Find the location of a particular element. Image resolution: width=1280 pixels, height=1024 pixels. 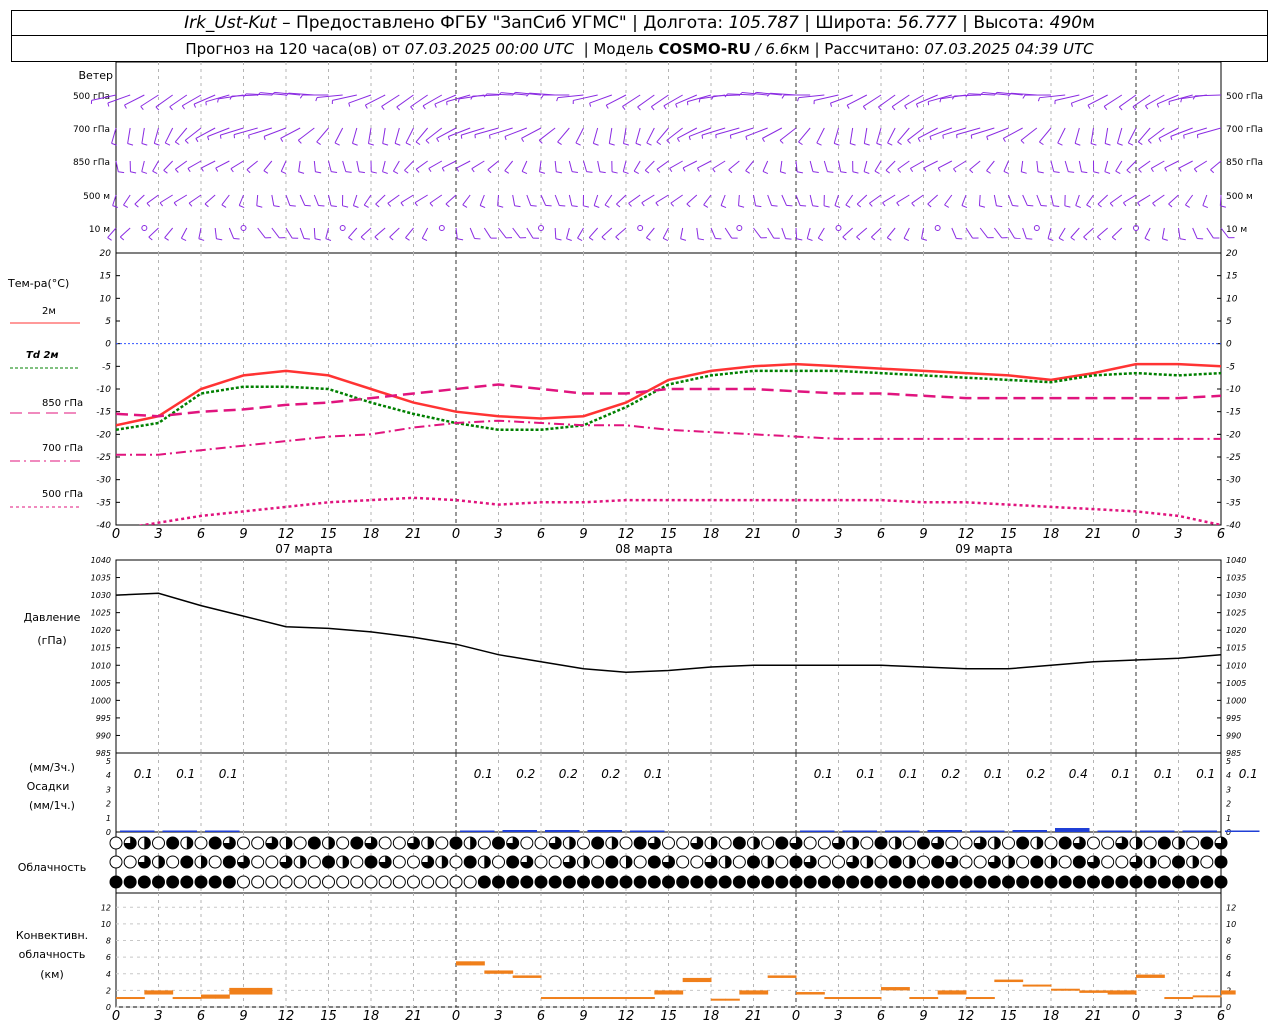

model-name: COSMO-RU is located at coordinates (704, 49).